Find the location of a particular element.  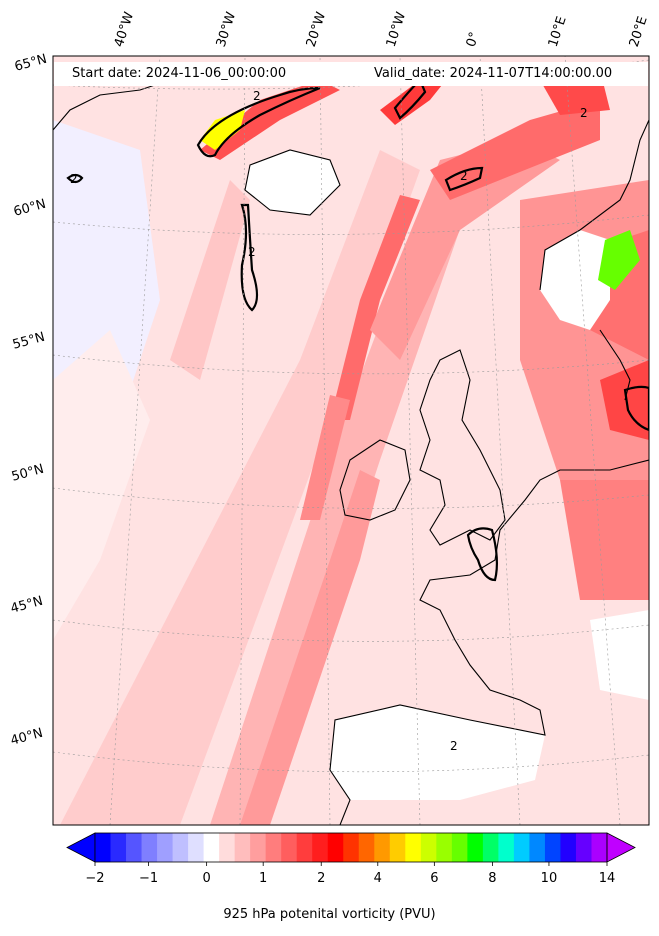

colorbar-tick-label: 8 is located at coordinates (492, 878).